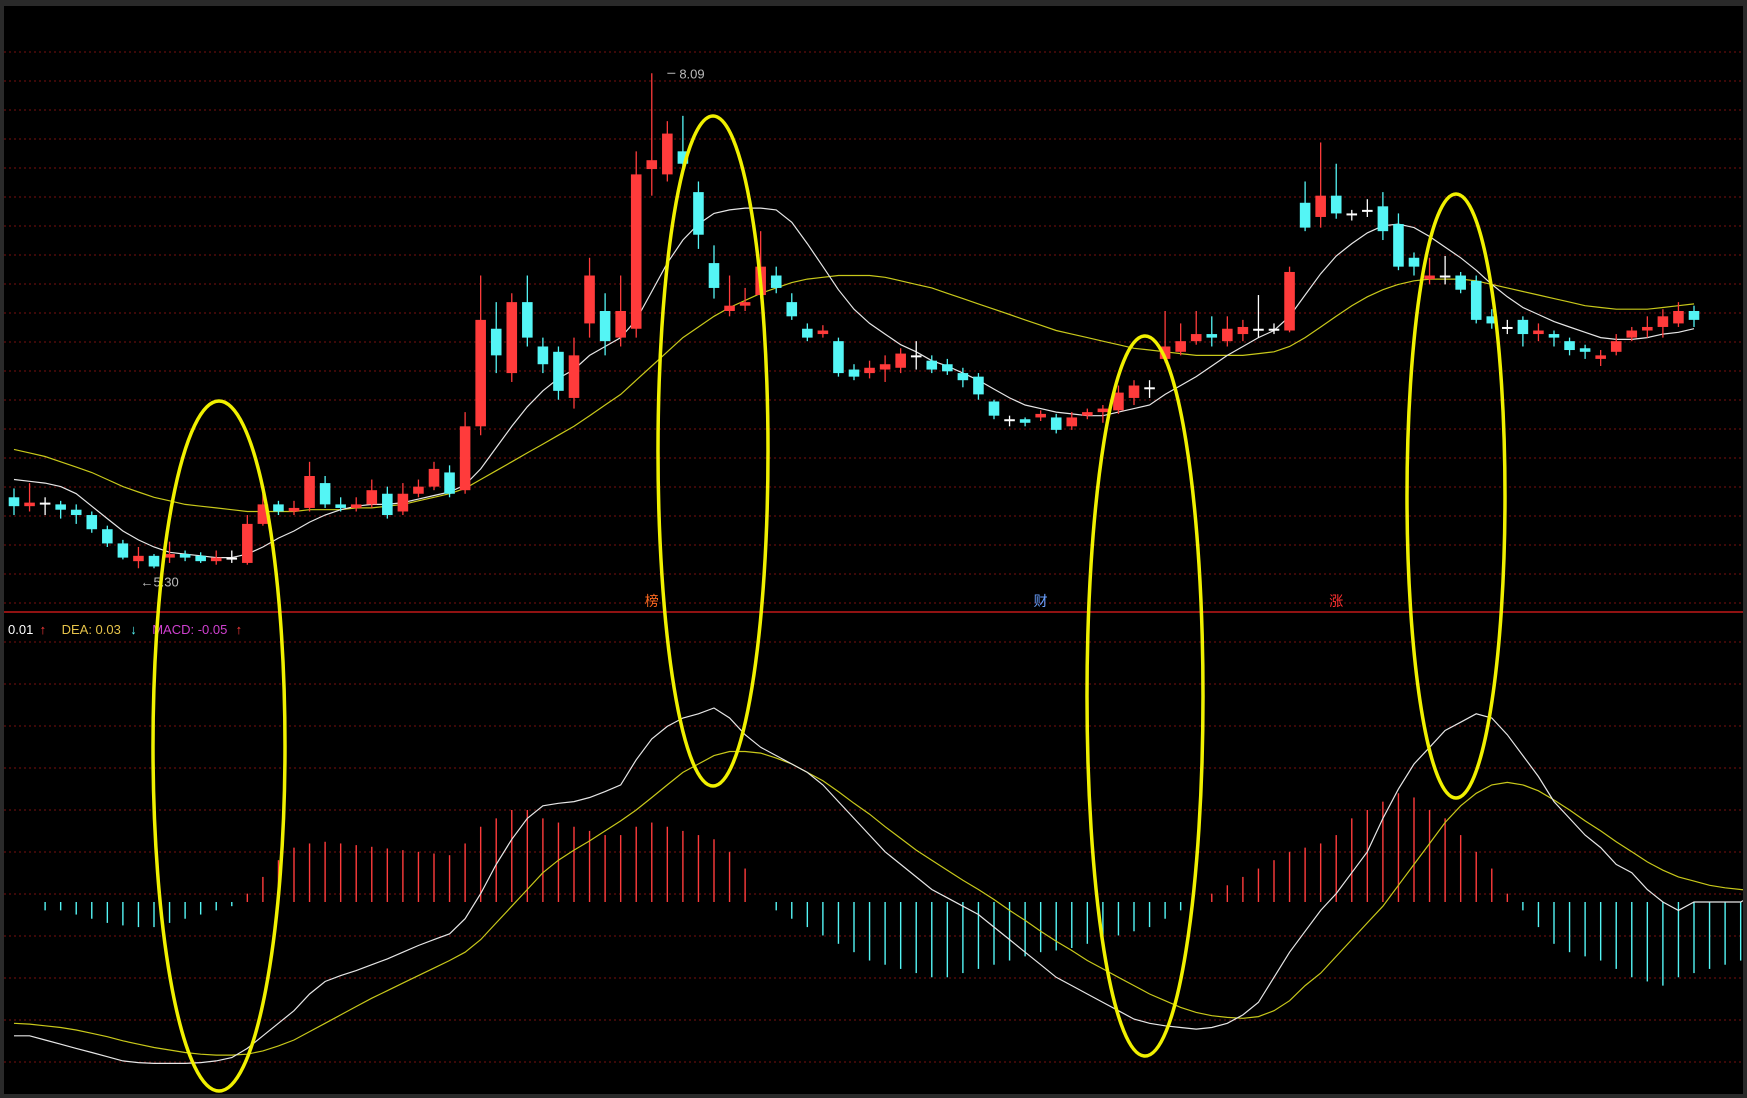 The width and height of the screenshot is (1747, 1098). What do you see at coordinates (652, 601) in the screenshot?
I see `event-tag: 榜` at bounding box center [652, 601].